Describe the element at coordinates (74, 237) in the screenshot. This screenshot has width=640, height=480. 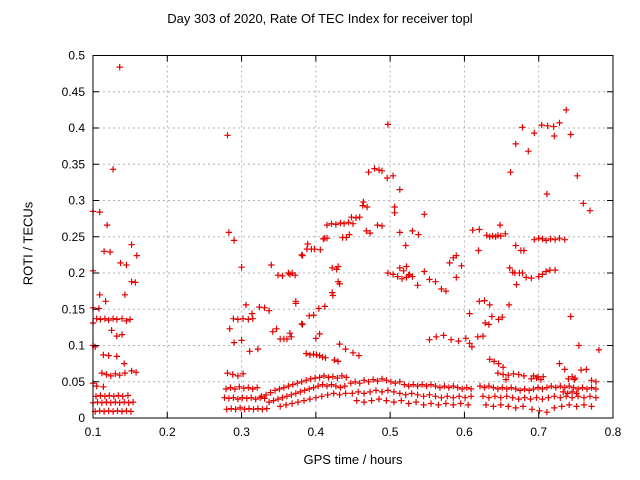
I see `y-tick-label: 0.25` at that location.